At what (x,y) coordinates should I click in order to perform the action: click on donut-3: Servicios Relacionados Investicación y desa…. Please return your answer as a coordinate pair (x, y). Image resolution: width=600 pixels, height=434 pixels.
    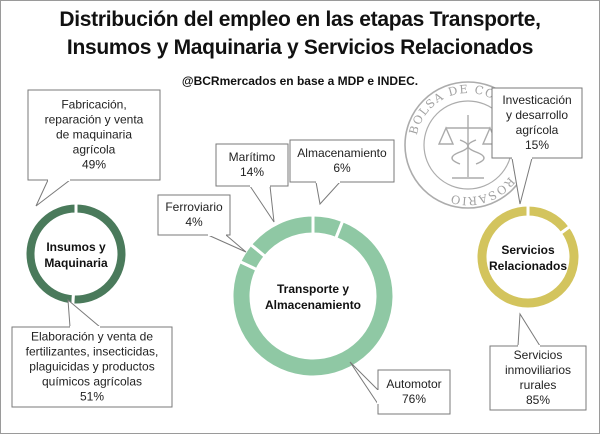
    Looking at the image, I should click on (530, 249).